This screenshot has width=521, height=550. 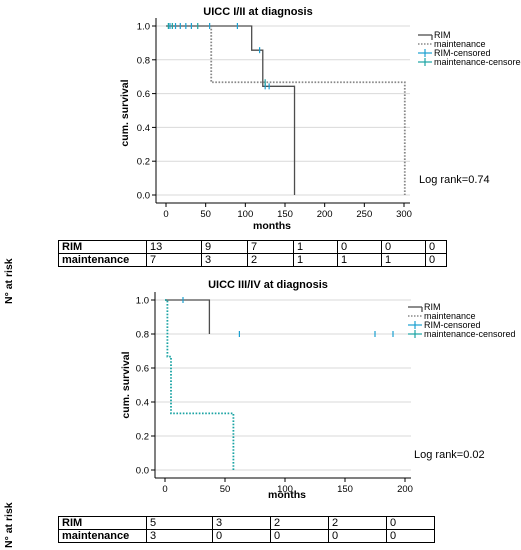 I want to click on risk-row-maintenance: maintenance 3 0 0 0 0, so click(x=246, y=536).